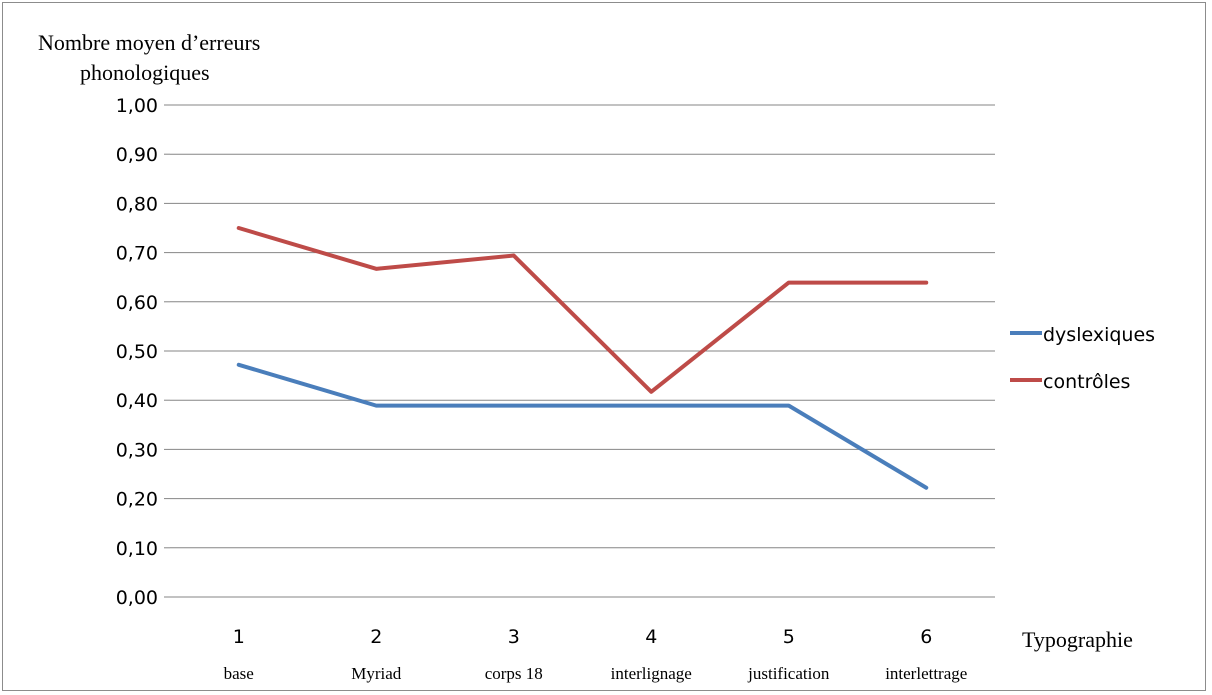 The height and width of the screenshot is (695, 1212). What do you see at coordinates (582, 310) in the screenshot?
I see `series-line-contrôles` at bounding box center [582, 310].